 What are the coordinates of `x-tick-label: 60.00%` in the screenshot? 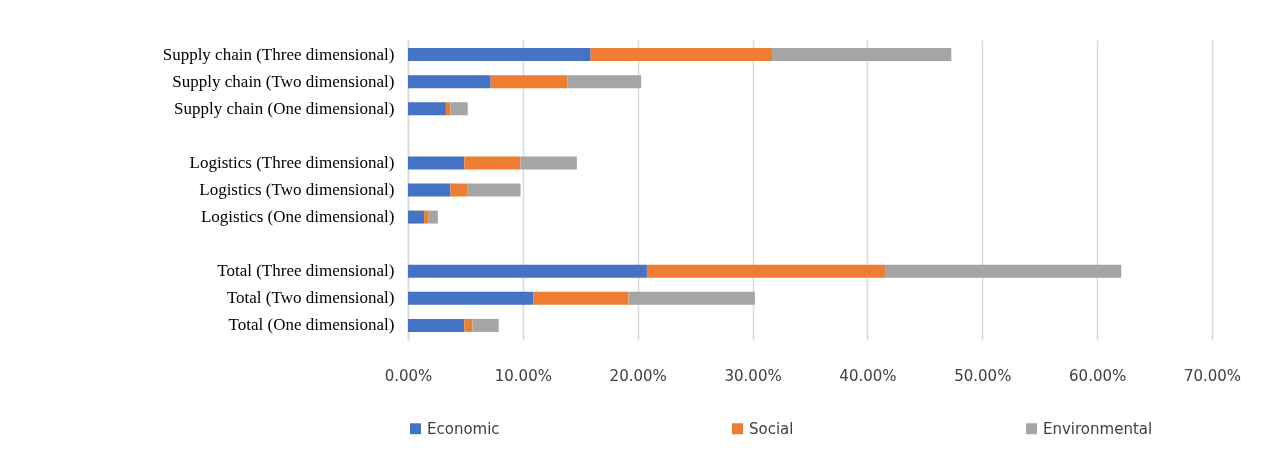 It's located at (1098, 375).